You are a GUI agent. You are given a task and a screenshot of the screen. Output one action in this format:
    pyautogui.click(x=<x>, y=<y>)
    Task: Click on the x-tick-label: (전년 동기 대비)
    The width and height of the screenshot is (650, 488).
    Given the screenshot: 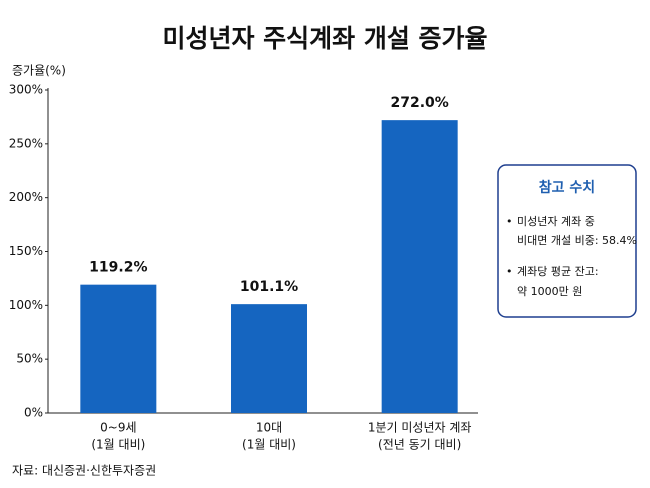 What is the action you would take?
    pyautogui.click(x=419, y=445)
    